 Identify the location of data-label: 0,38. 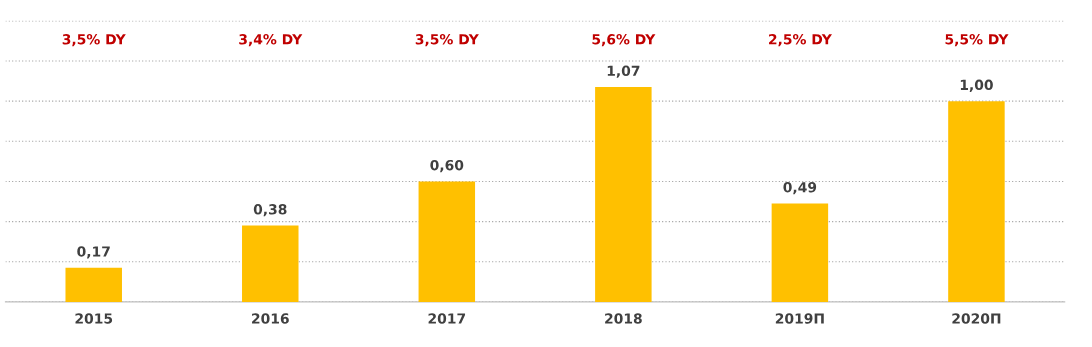
(270, 210).